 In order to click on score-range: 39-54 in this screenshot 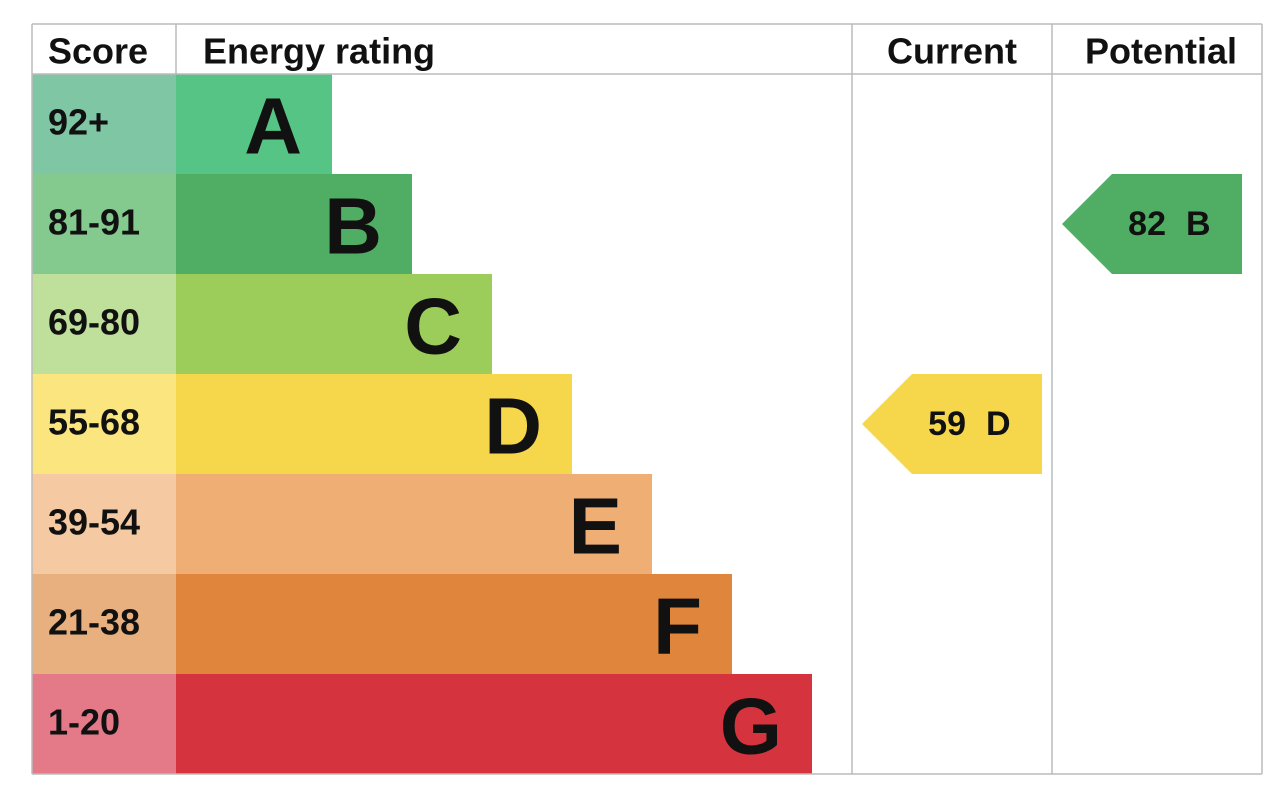, I will do `click(94, 522)`.